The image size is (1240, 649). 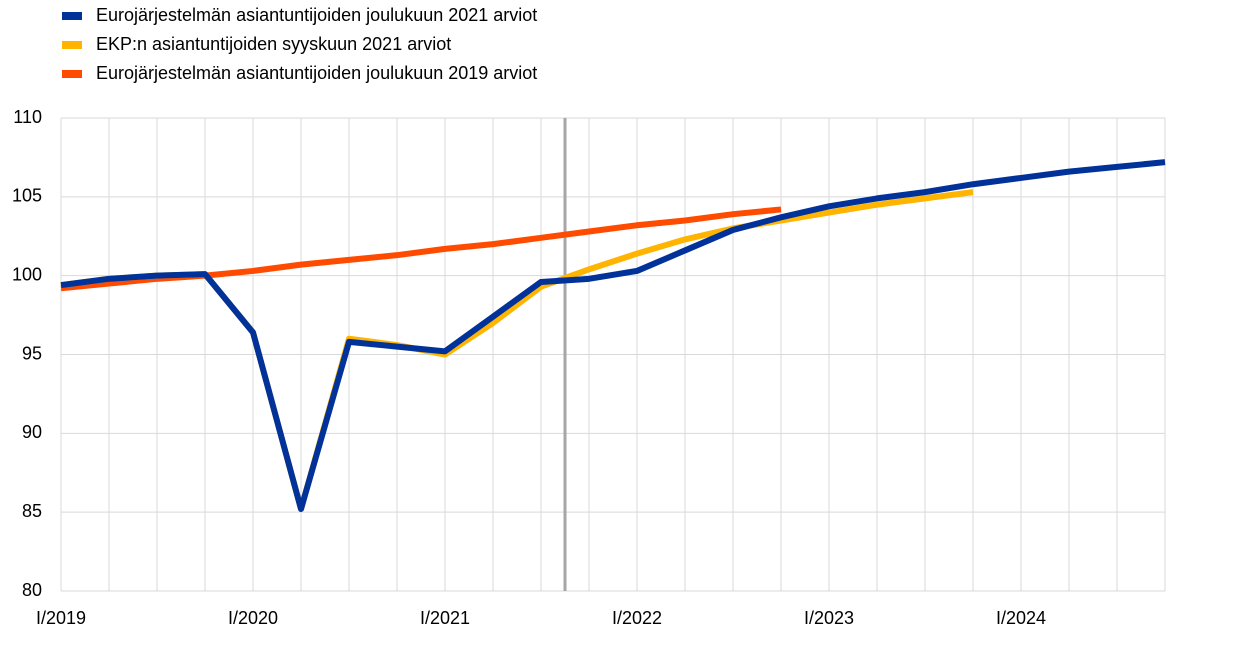 I want to click on x-tick-label: I/2019, so click(x=61, y=618).